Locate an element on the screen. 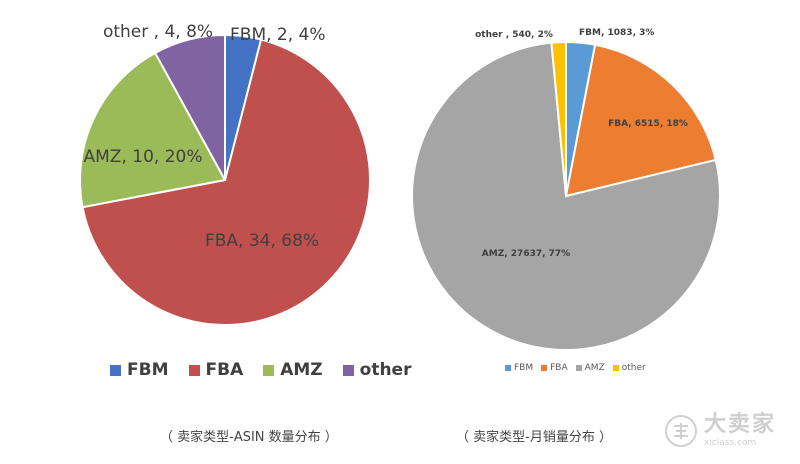 This screenshot has height=464, width=800. data-label-amz: AMZ, 10, 20% is located at coordinates (143, 157).